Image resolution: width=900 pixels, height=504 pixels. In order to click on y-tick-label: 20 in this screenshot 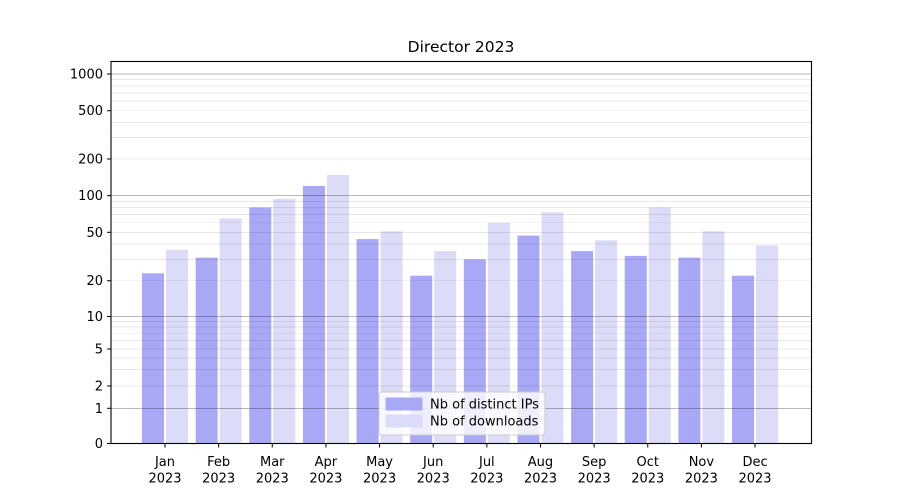, I will do `click(94, 281)`.